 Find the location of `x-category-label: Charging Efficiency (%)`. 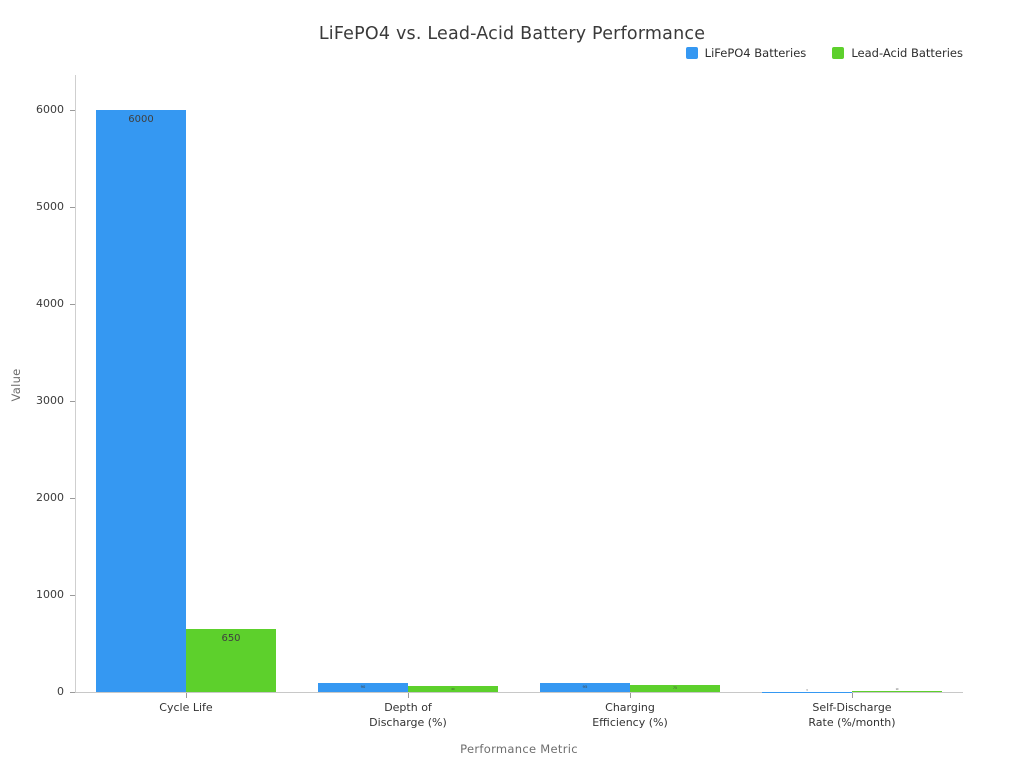

x-category-label: Charging Efficiency (%) is located at coordinates (630, 715).